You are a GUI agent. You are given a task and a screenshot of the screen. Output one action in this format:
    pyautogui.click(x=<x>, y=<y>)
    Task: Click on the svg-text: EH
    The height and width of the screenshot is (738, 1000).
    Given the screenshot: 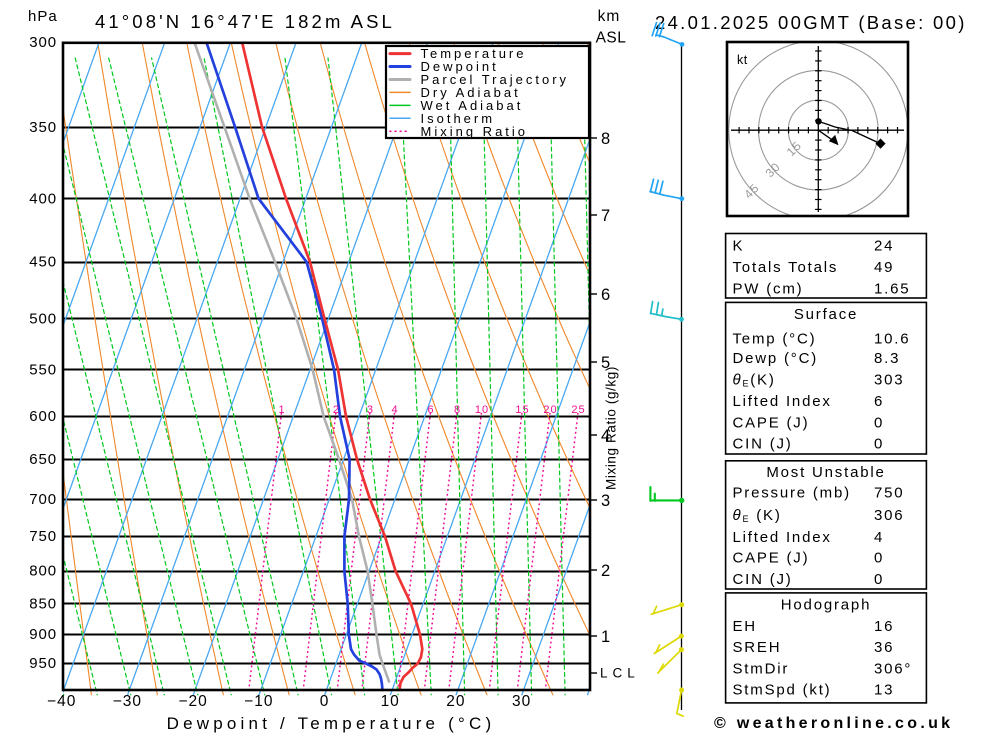 What is the action you would take?
    pyautogui.click(x=745, y=626)
    